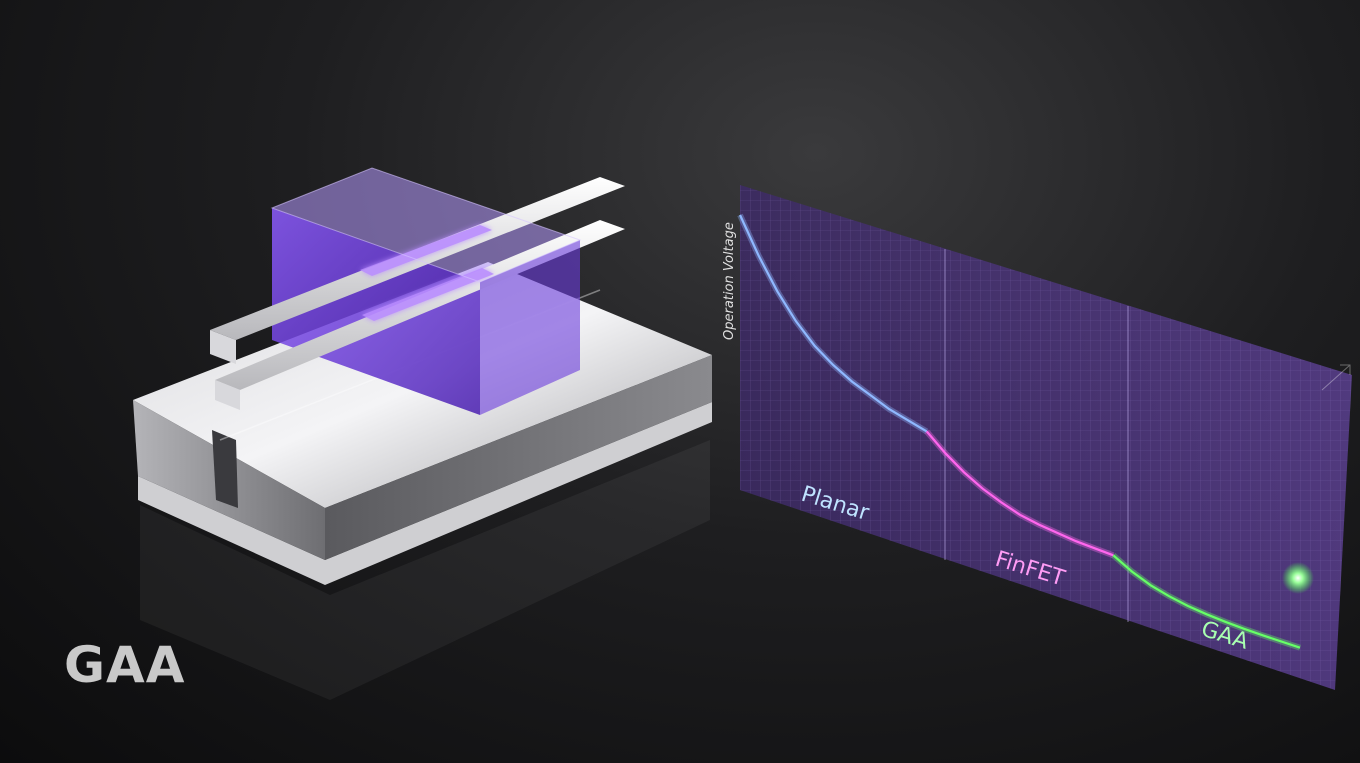 This screenshot has height=763, width=1360. Describe the element at coordinates (729, 281) in the screenshot. I see `y-axis-label: Operation Voltage` at that location.